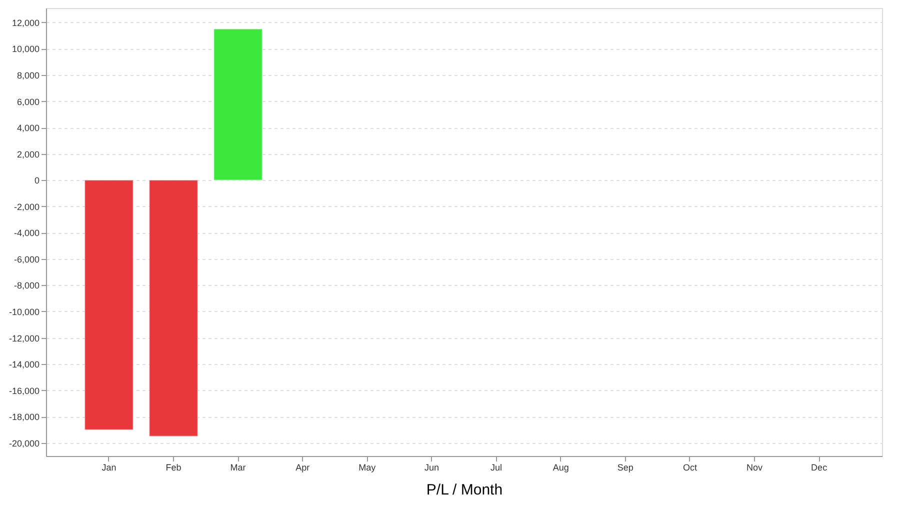 This screenshot has width=900, height=519. Describe the element at coordinates (24, 443) in the screenshot. I see `y-tick-label: -20,000` at that location.